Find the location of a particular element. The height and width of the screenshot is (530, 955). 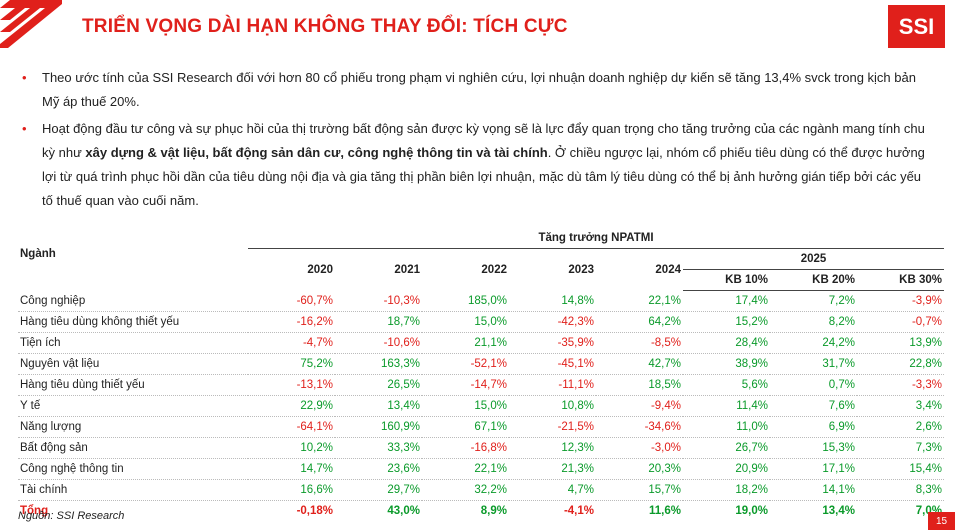

growth-value: 0,7% is located at coordinates (813, 385).